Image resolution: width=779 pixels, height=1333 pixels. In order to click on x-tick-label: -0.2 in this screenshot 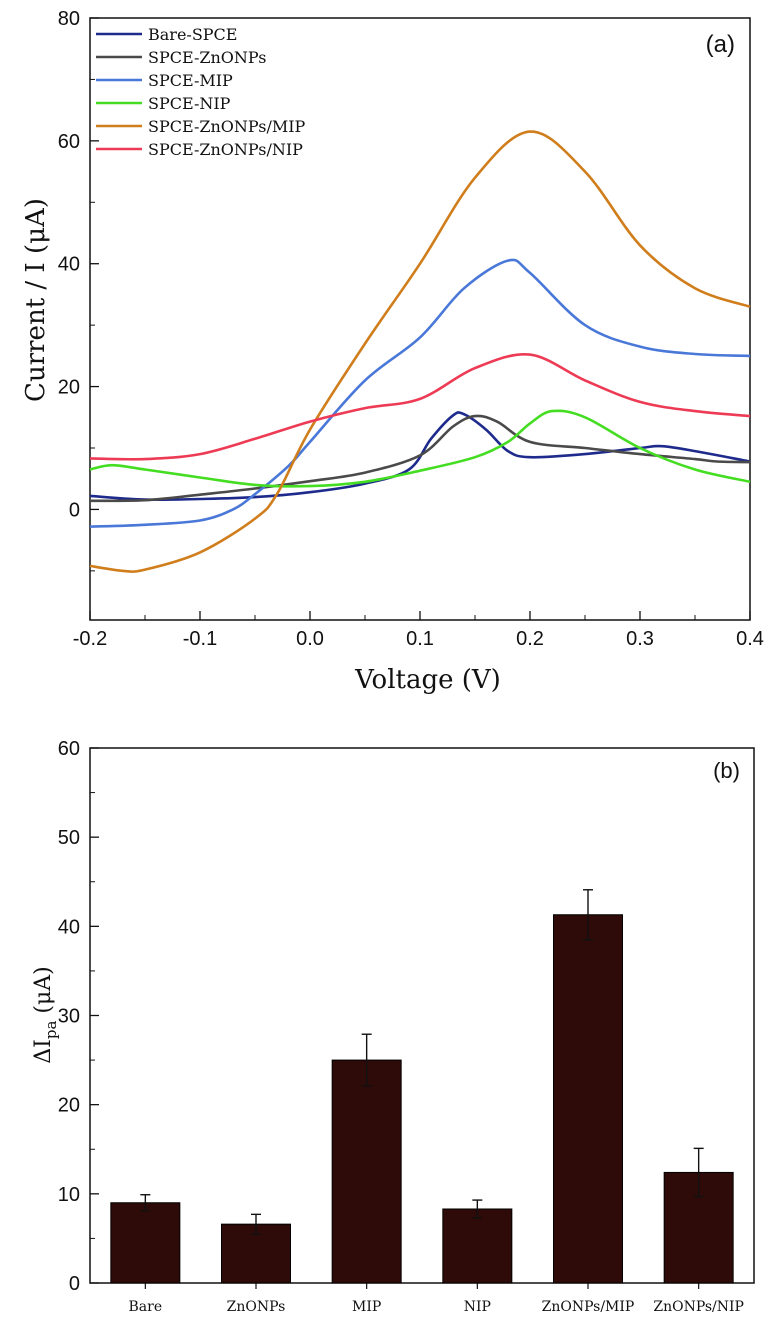, I will do `click(90, 639)`.